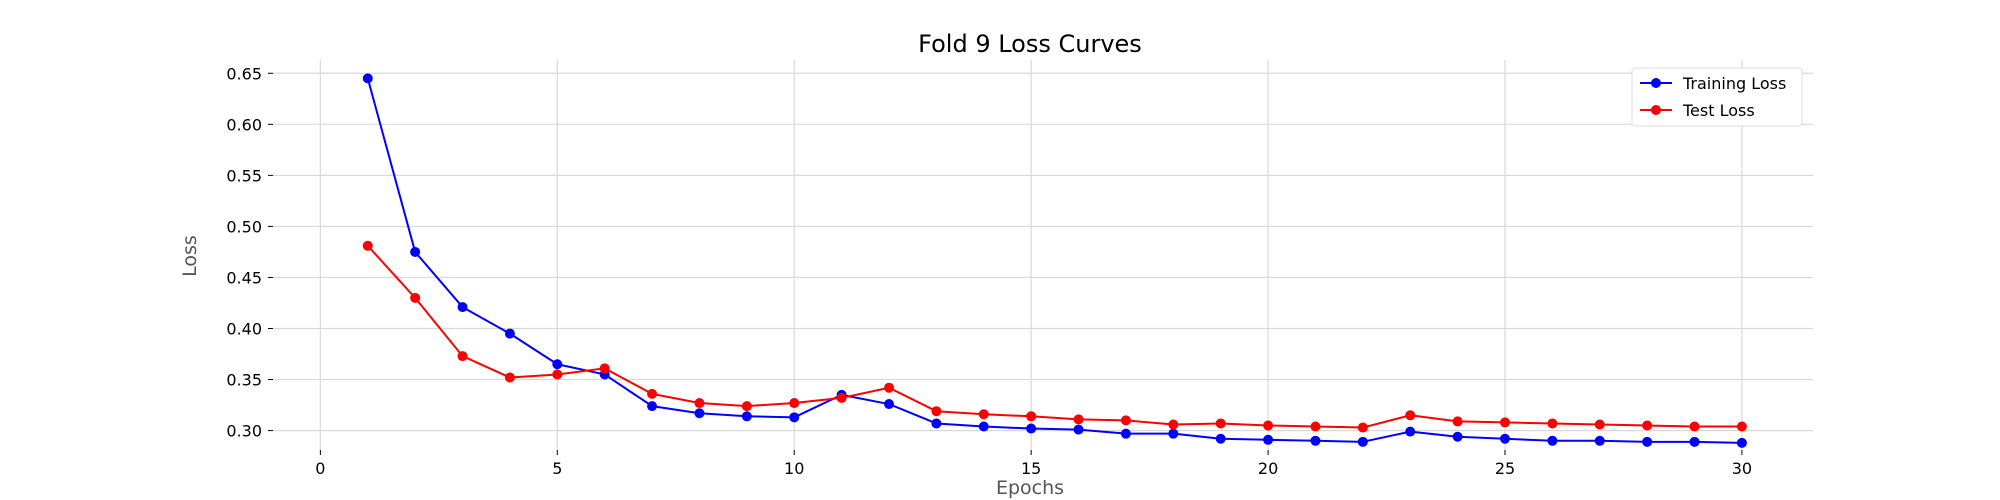 The width and height of the screenshot is (2000, 500). I want to click on y-tick-label: 0.50, so click(244, 226).